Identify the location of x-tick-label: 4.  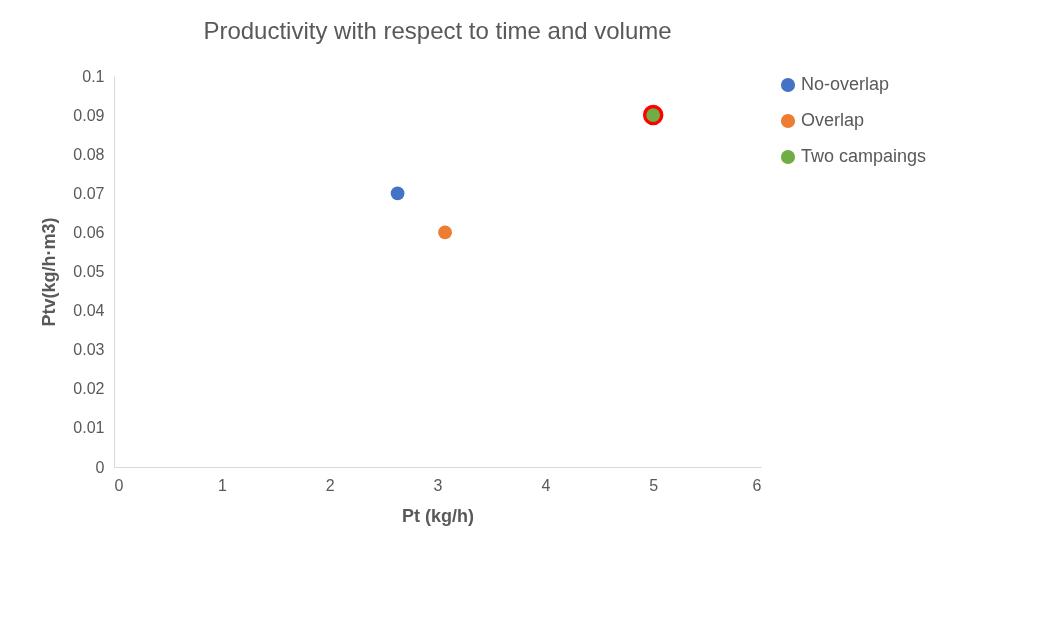
(546, 485).